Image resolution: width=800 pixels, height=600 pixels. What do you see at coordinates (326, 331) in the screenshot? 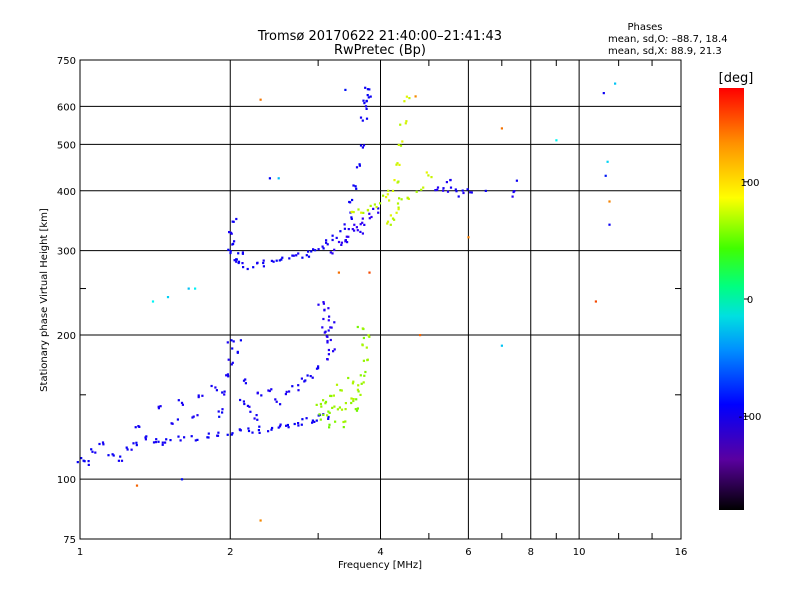
I see `series-lower-hook` at bounding box center [326, 331].